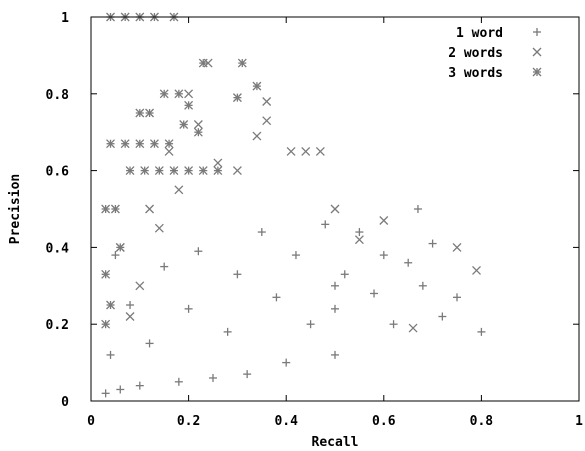  What do you see at coordinates (335, 442) in the screenshot?
I see `x-axis-title: Recall` at bounding box center [335, 442].